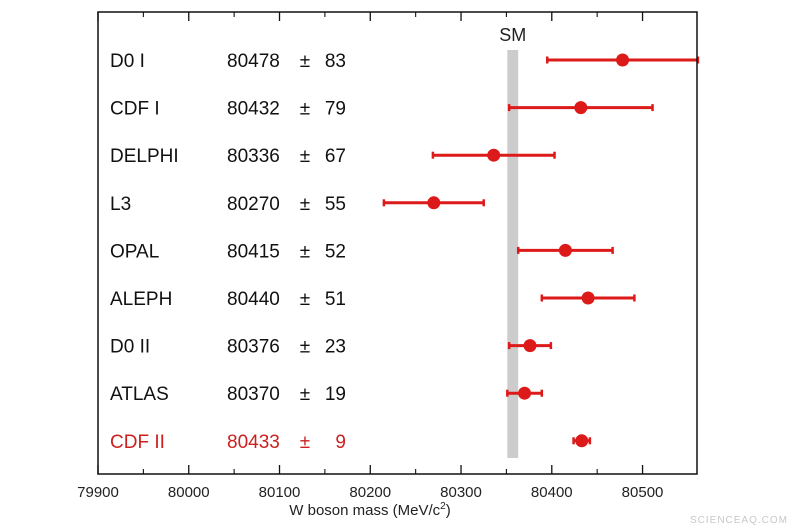 This screenshot has height=530, width=800. Describe the element at coordinates (512, 35) in the screenshot. I see `sm-label: SM` at that location.